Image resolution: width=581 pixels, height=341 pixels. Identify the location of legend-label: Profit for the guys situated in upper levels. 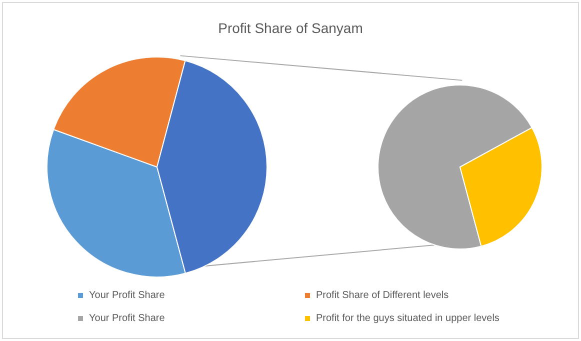
(408, 318).